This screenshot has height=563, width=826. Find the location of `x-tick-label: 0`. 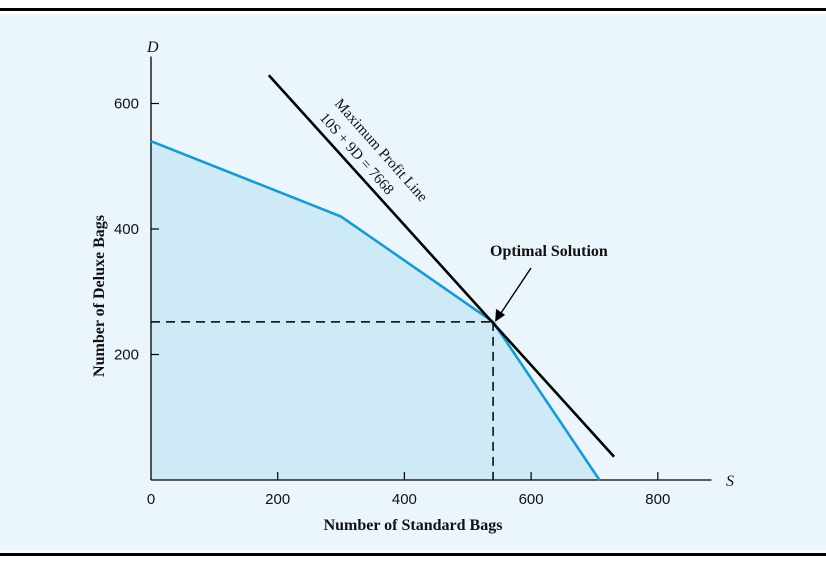

x-tick-label: 0 is located at coordinates (151, 499).